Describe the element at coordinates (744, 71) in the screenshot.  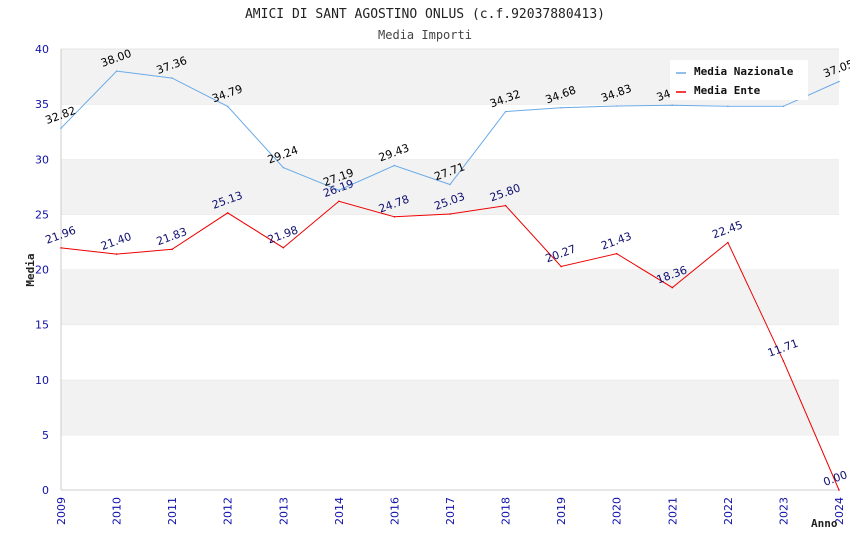
I see `legend-label-media-nazionale: Media Nazionale` at that location.